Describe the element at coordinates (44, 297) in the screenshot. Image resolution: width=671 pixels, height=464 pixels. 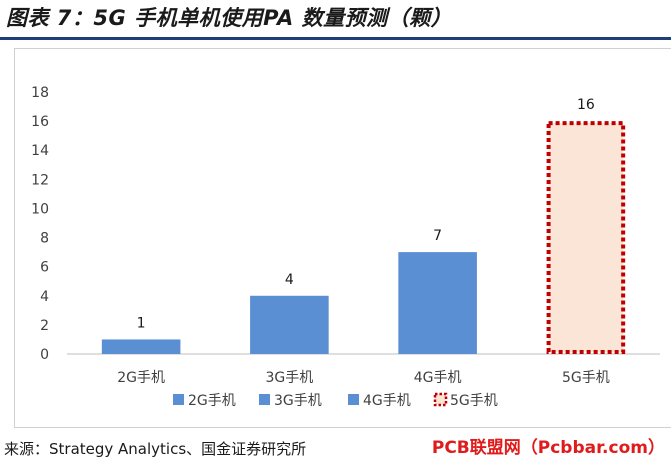
I see `y-tick-label: 4` at that location.